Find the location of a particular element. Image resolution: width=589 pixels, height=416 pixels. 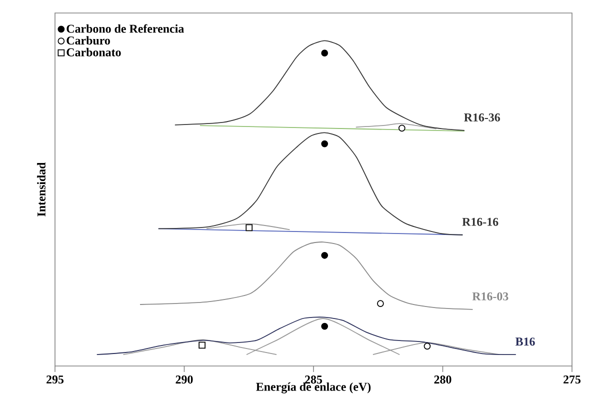

x-tick-label: 285 is located at coordinates (313, 380).